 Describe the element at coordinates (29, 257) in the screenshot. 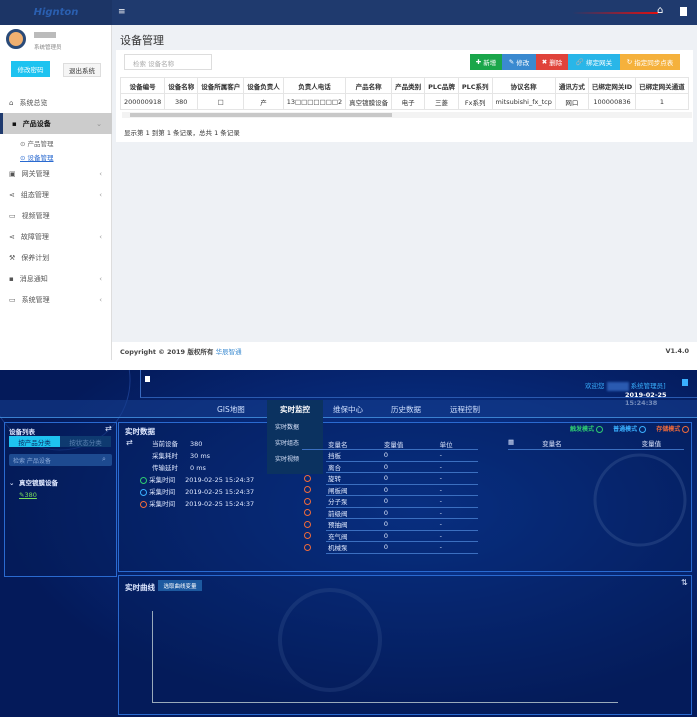

I see `sidebar-item-maintenance: ⚒ 保养计划` at that location.